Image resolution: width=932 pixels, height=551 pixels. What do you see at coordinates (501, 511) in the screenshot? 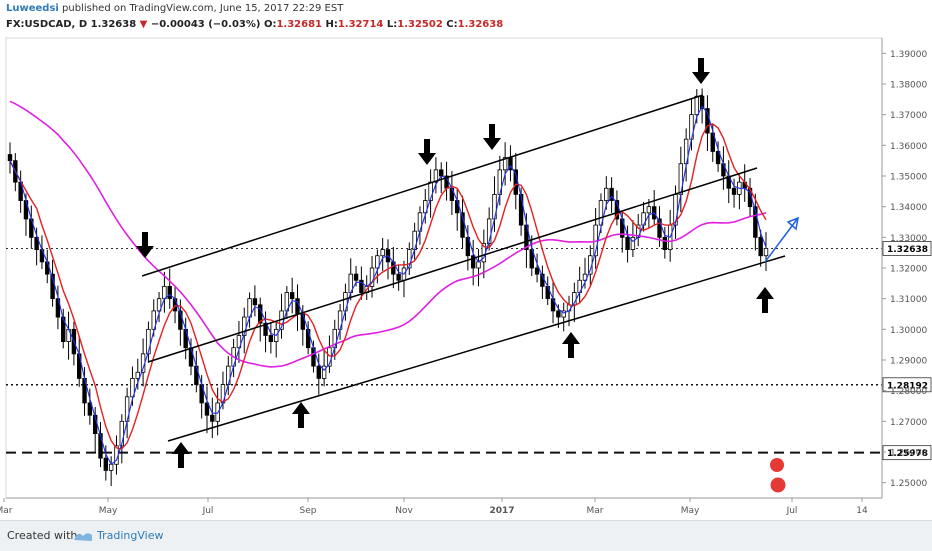
I see `time-tick-label: 2017` at bounding box center [501, 511].